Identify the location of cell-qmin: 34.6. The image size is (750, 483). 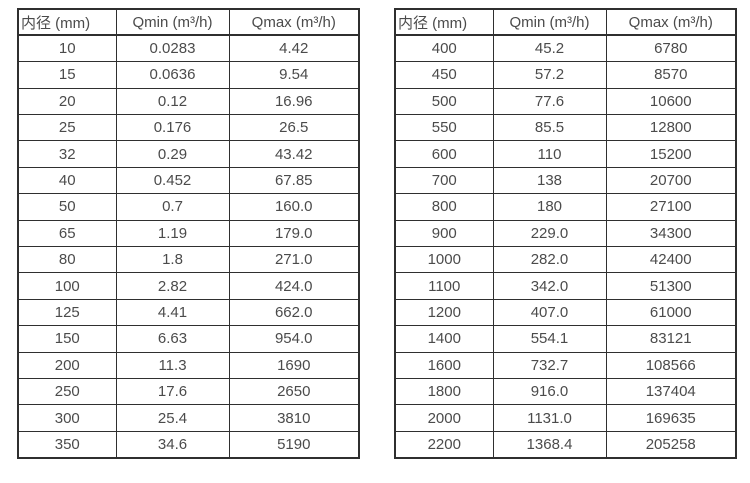
(172, 444).